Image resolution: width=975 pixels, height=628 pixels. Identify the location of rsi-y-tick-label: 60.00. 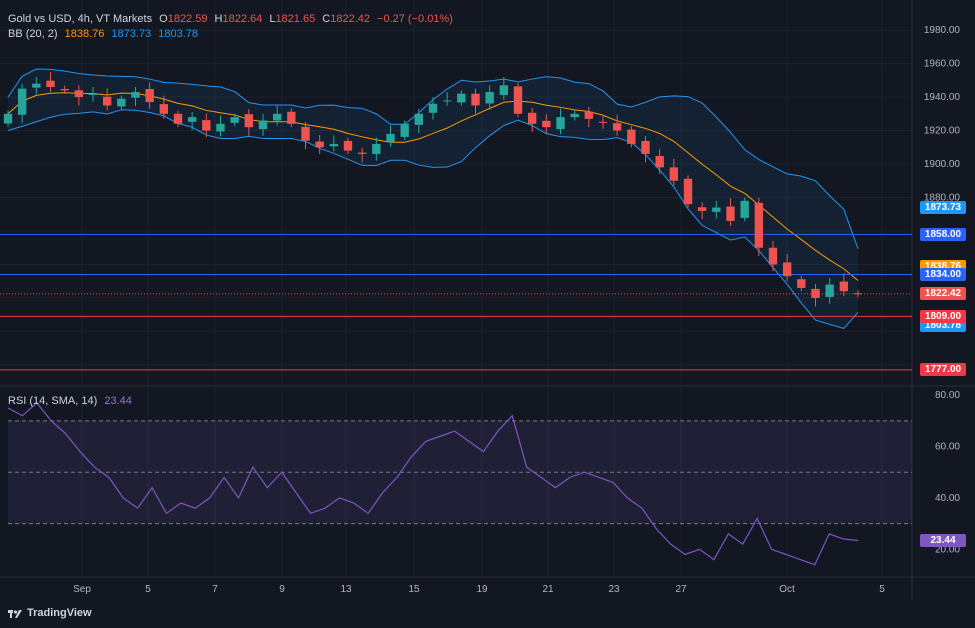
(947, 447).